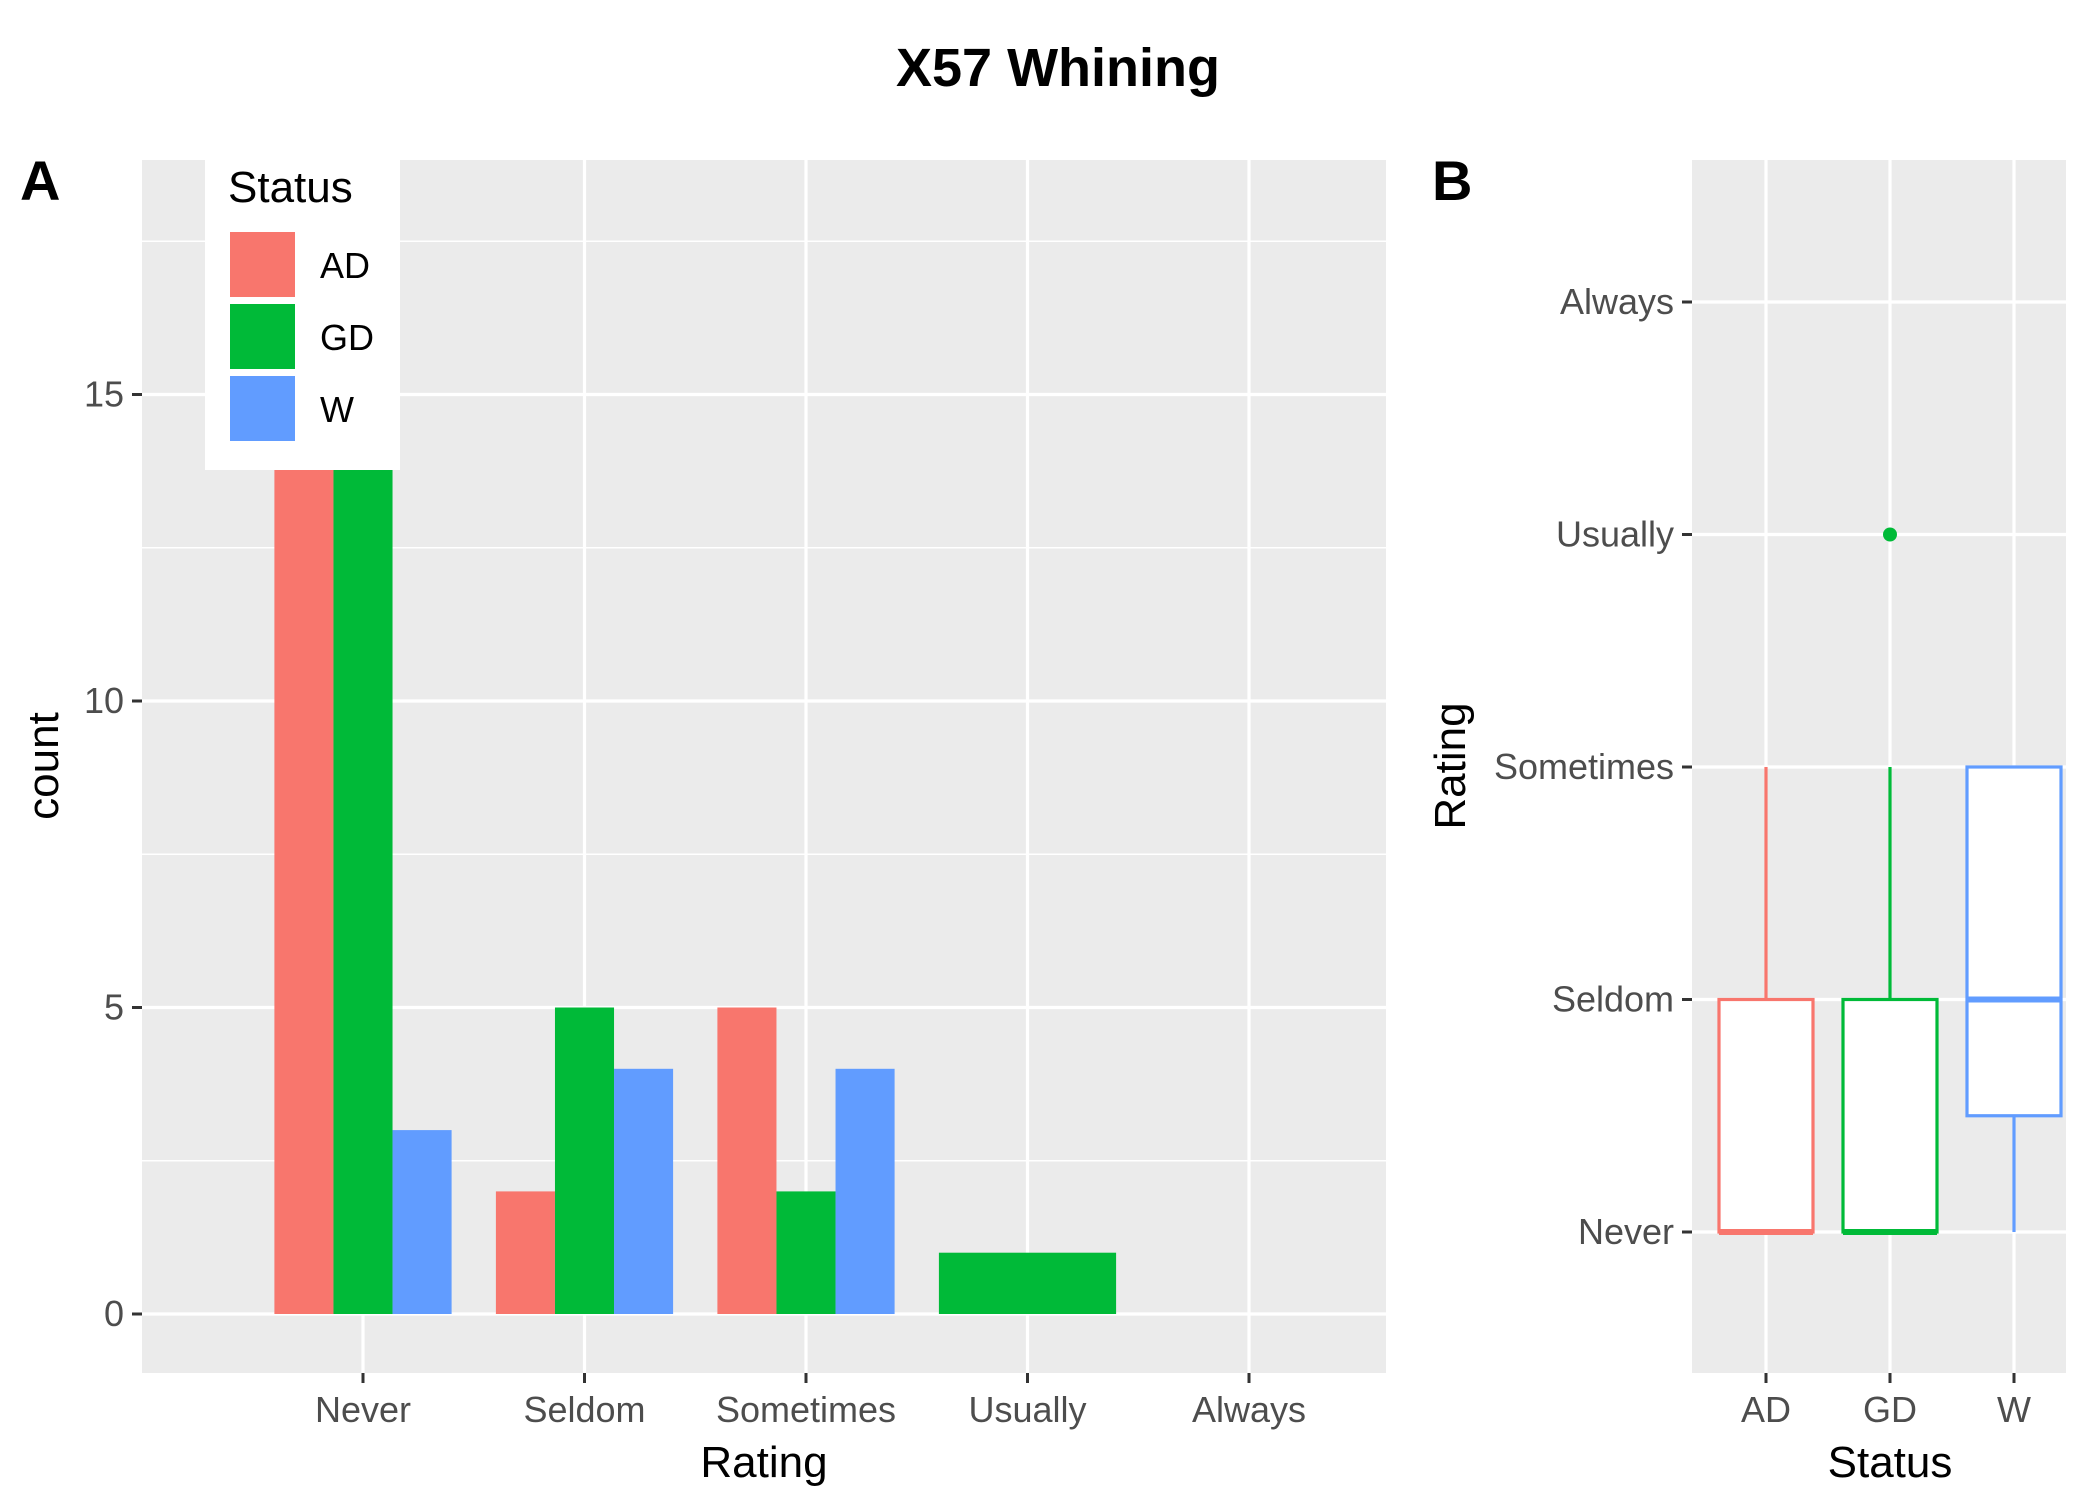 The width and height of the screenshot is (2100, 1499). I want to click on panel-b-ylabel: Rating, so click(1450, 765).